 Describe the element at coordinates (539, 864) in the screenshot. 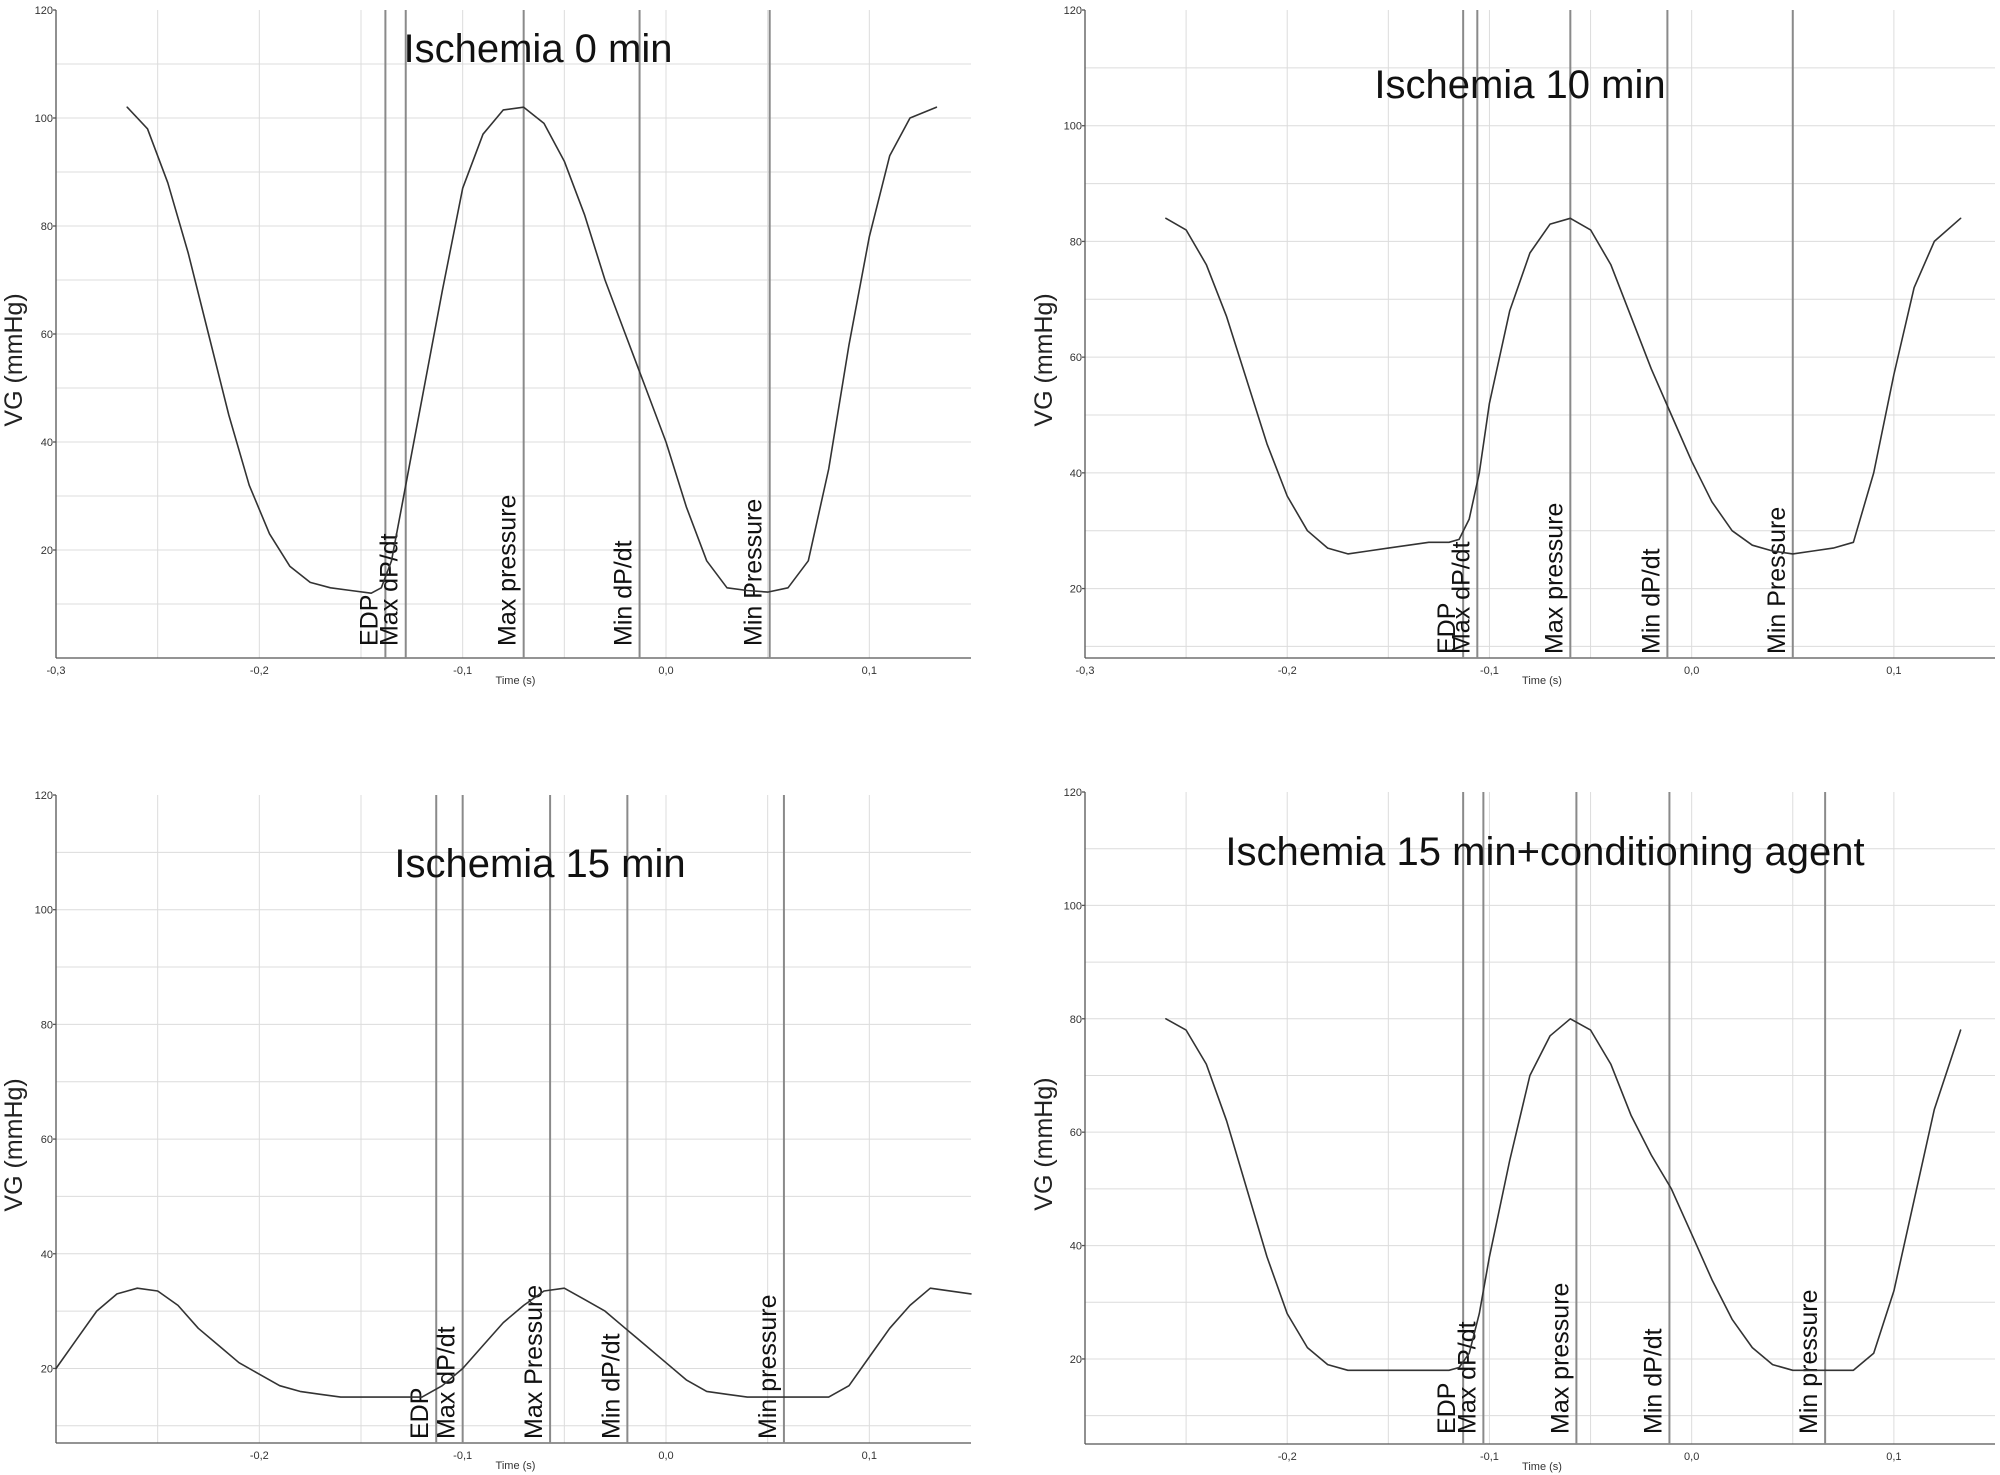

I see `chart-title: Ischemia 15 min` at that location.